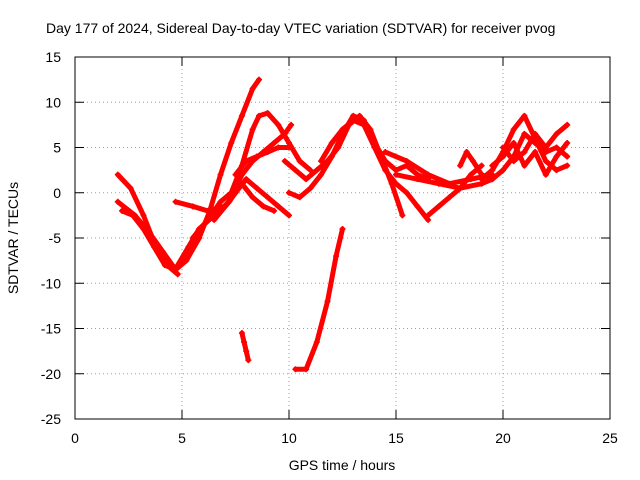 This screenshot has width=640, height=480. Describe the element at coordinates (342, 465) in the screenshot. I see `x-axis-label: GPS time / hours` at that location.